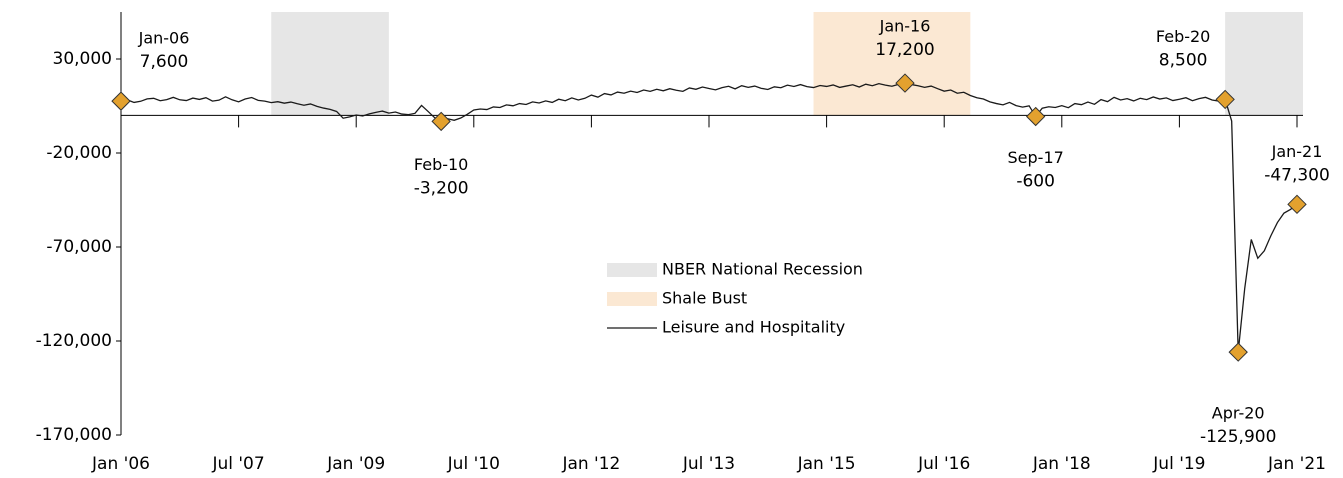 The image size is (1343, 478). What do you see at coordinates (164, 38) in the screenshot?
I see `annotation-label: Jan-06` at bounding box center [164, 38].